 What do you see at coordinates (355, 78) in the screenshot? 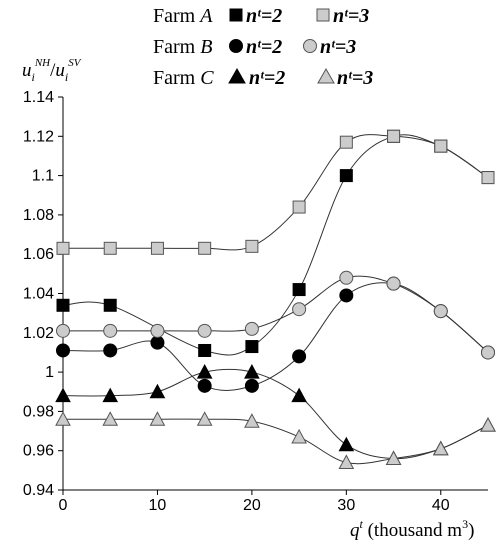
I see `legend-farm-c-n3: nᵗ=3` at bounding box center [355, 78].